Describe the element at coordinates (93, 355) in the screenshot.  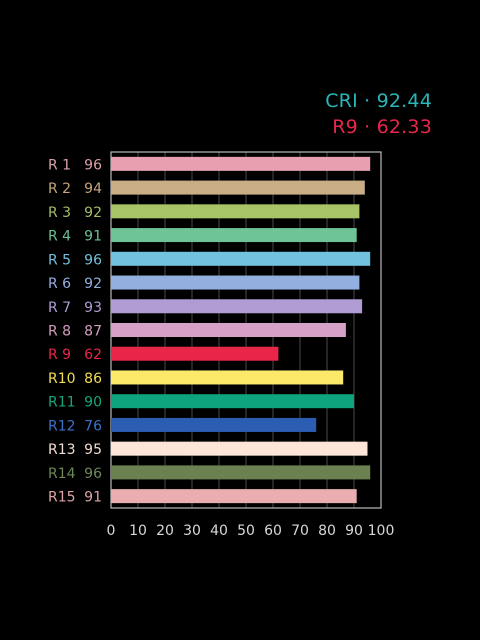
I see `value-label: 62` at that location.